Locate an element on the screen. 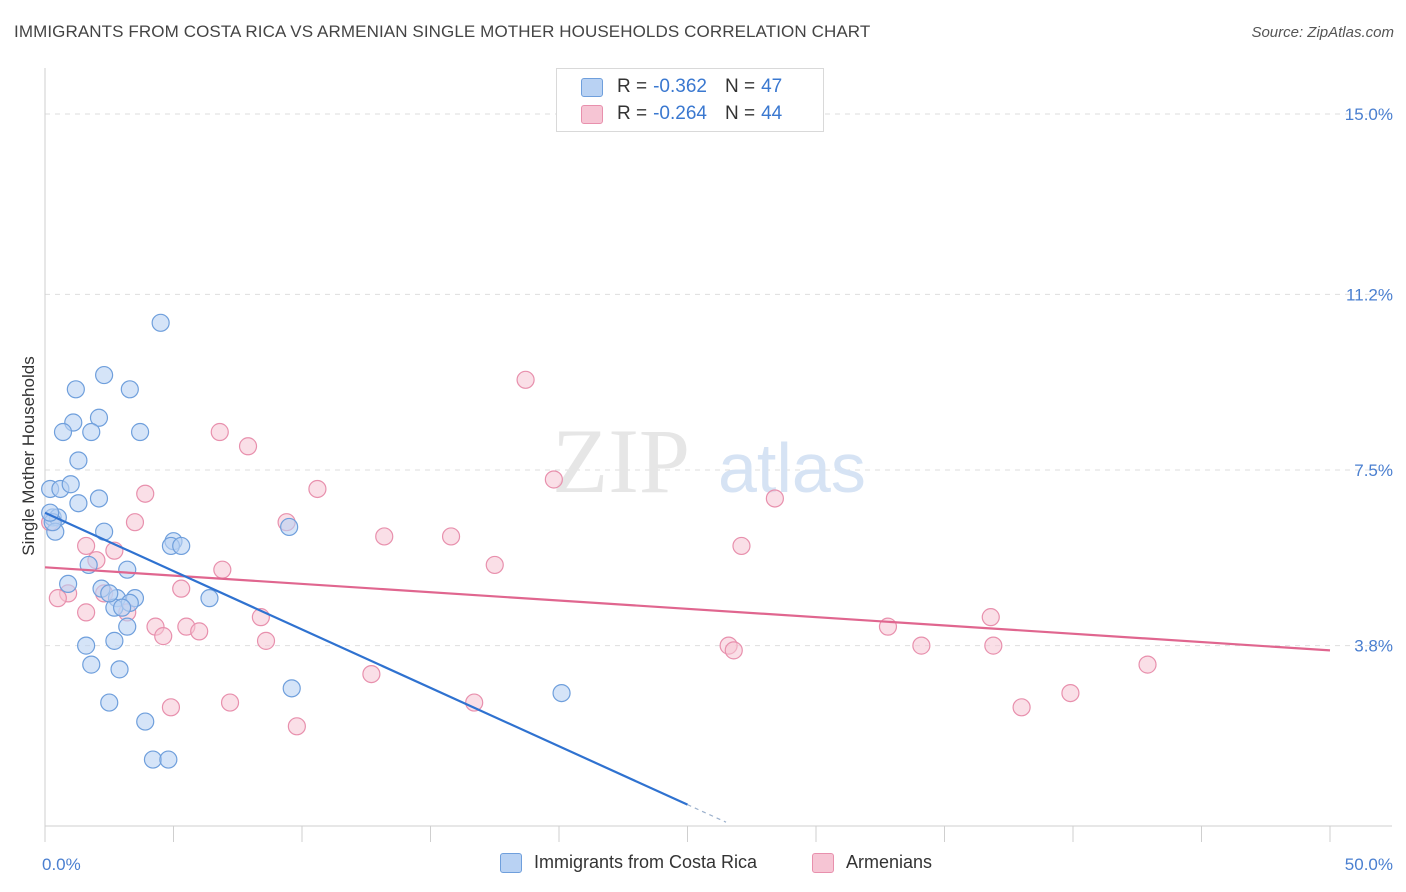 The image size is (1406, 892). y-tick-label: 3.8% is located at coordinates (1373, 646).